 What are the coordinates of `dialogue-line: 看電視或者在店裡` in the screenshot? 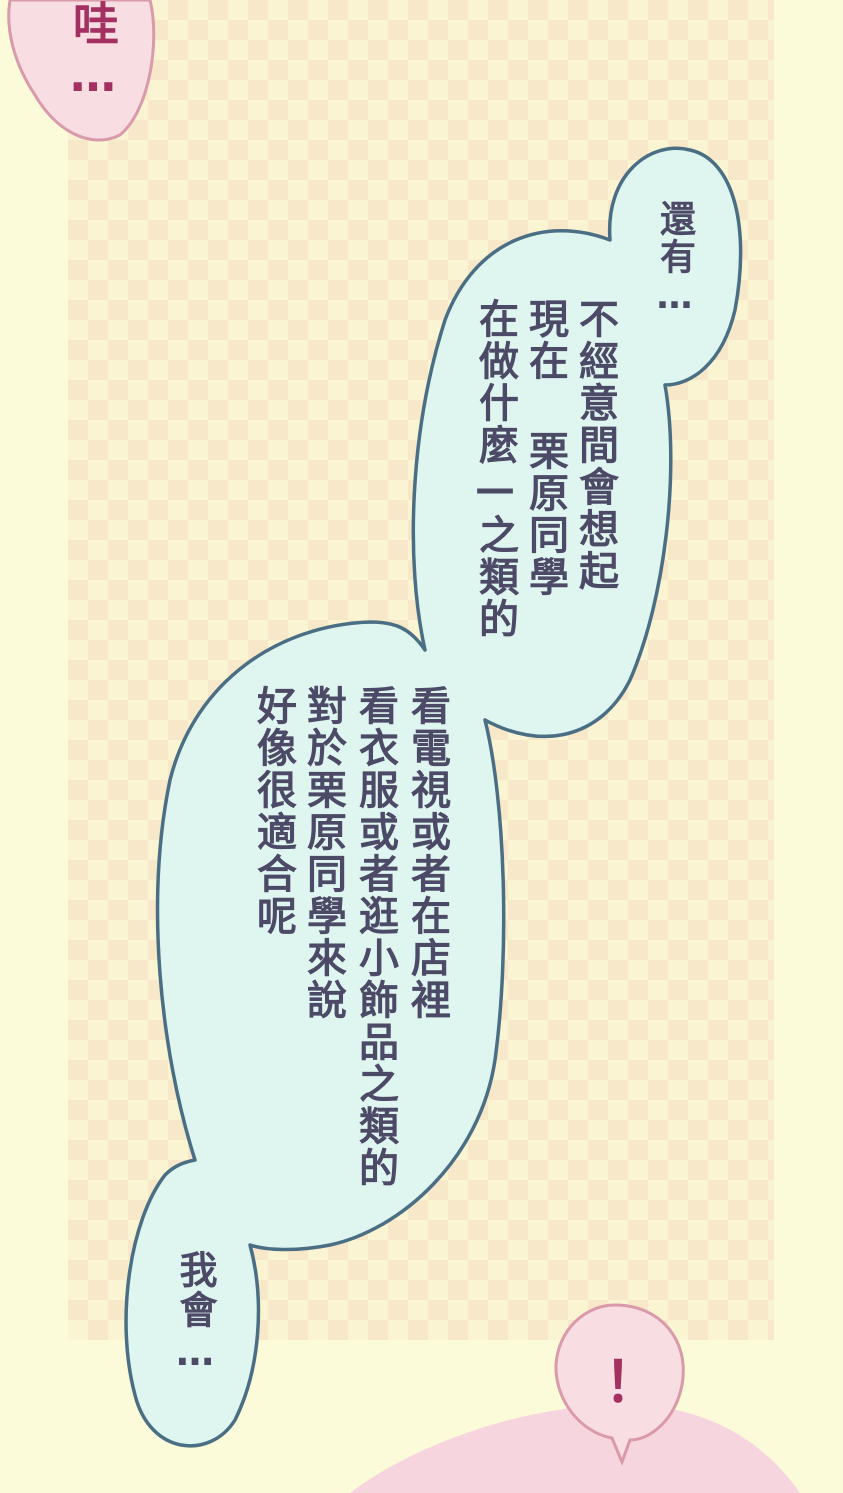 It's located at (427, 853).